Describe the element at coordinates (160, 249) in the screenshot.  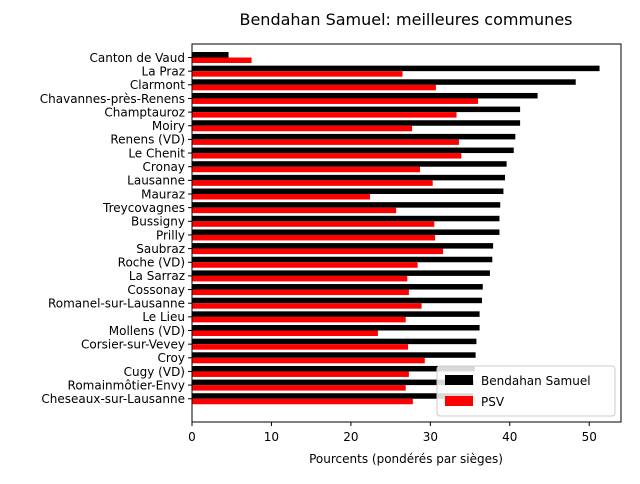
I see `y-tick-label: Saubraz` at that location.